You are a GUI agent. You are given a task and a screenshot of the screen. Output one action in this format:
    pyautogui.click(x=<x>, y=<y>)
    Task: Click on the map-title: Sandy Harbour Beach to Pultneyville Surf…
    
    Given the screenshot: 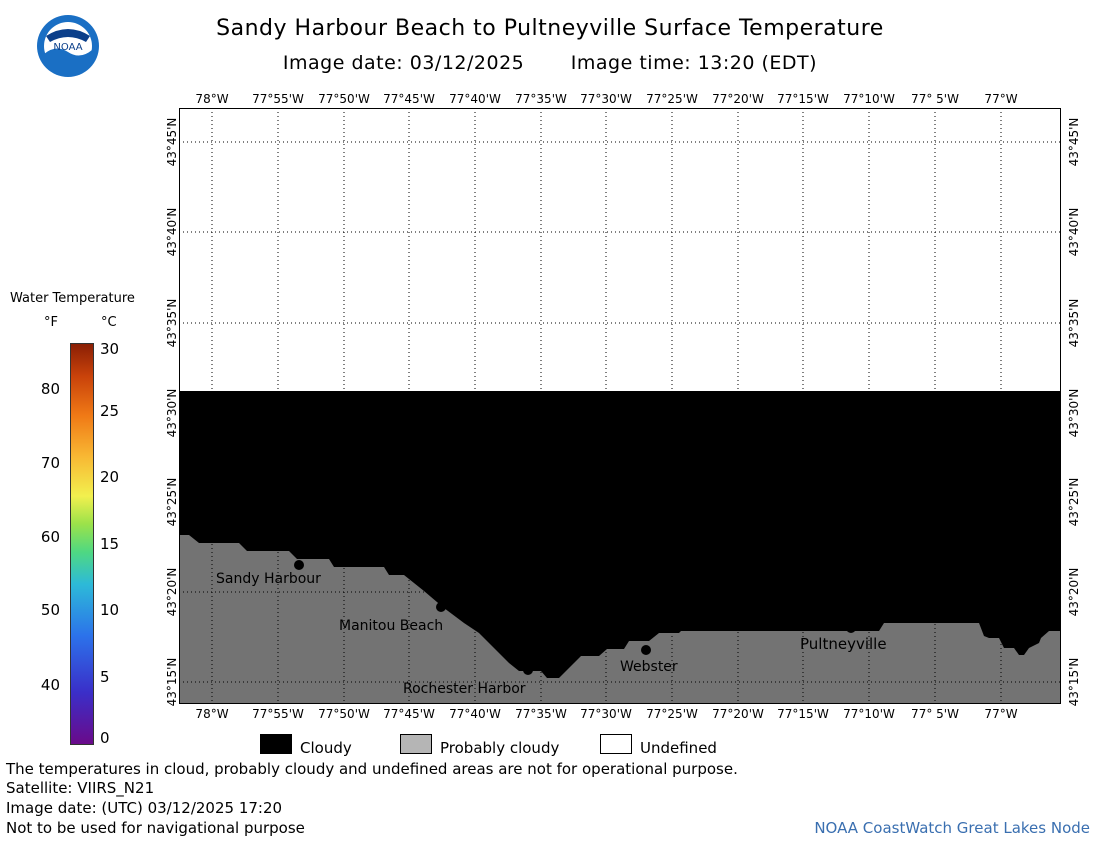 What is the action you would take?
    pyautogui.click(x=550, y=28)
    